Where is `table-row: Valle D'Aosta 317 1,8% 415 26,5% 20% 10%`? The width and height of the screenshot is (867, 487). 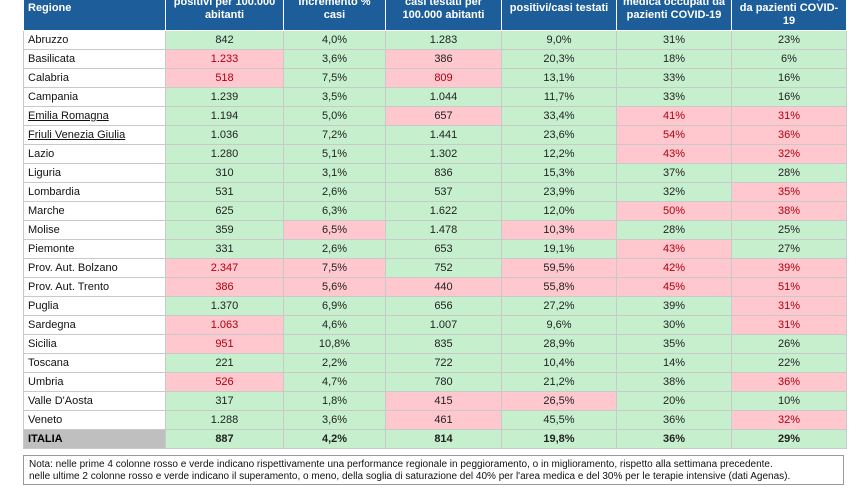
table-row: Valle D'Aosta 317 1,8% 415 26,5% 20% 10% is located at coordinates (435, 401).